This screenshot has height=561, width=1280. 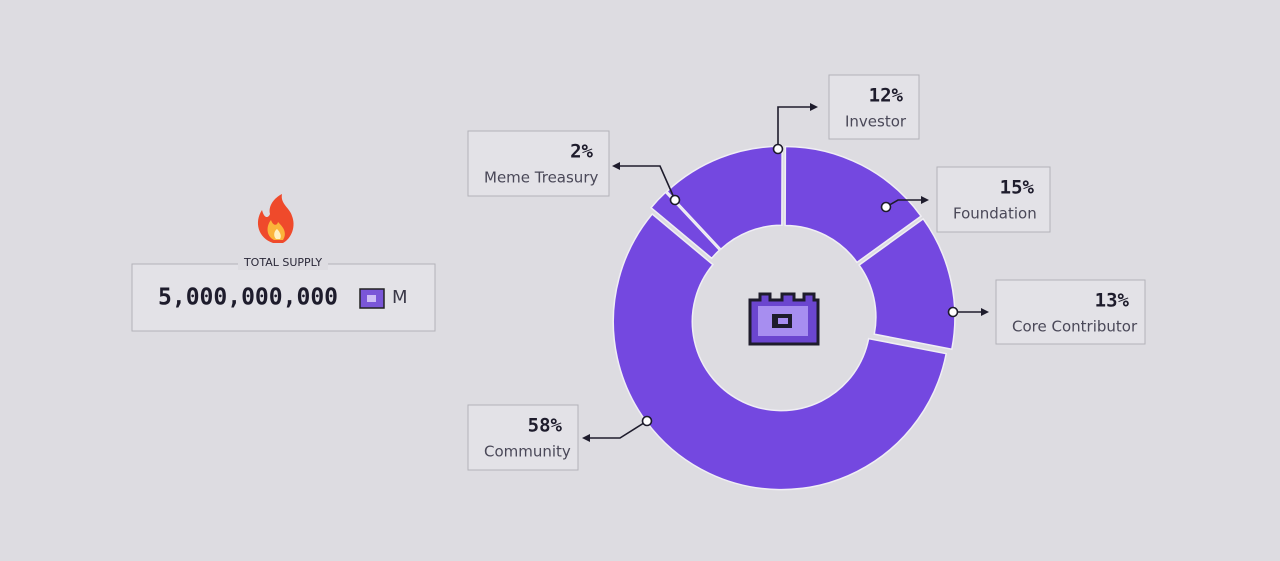 What do you see at coordinates (581, 152) in the screenshot?
I see `value-label: 2%` at bounding box center [581, 152].